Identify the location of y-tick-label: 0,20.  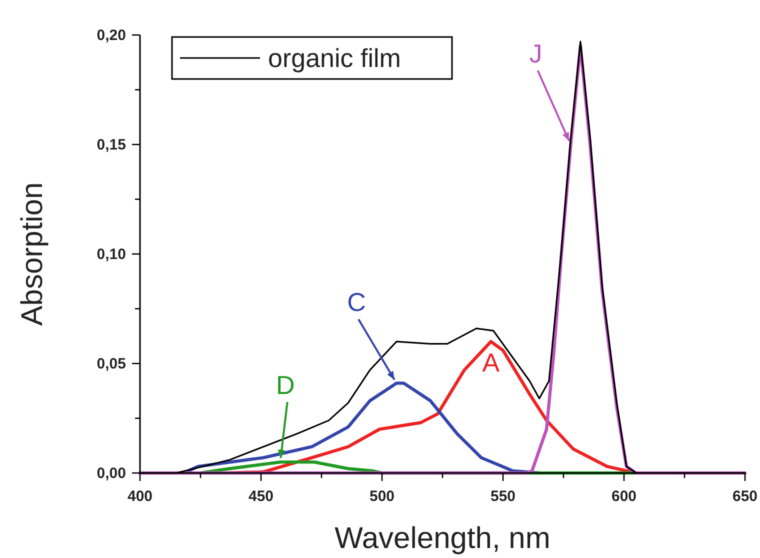
(111, 35).